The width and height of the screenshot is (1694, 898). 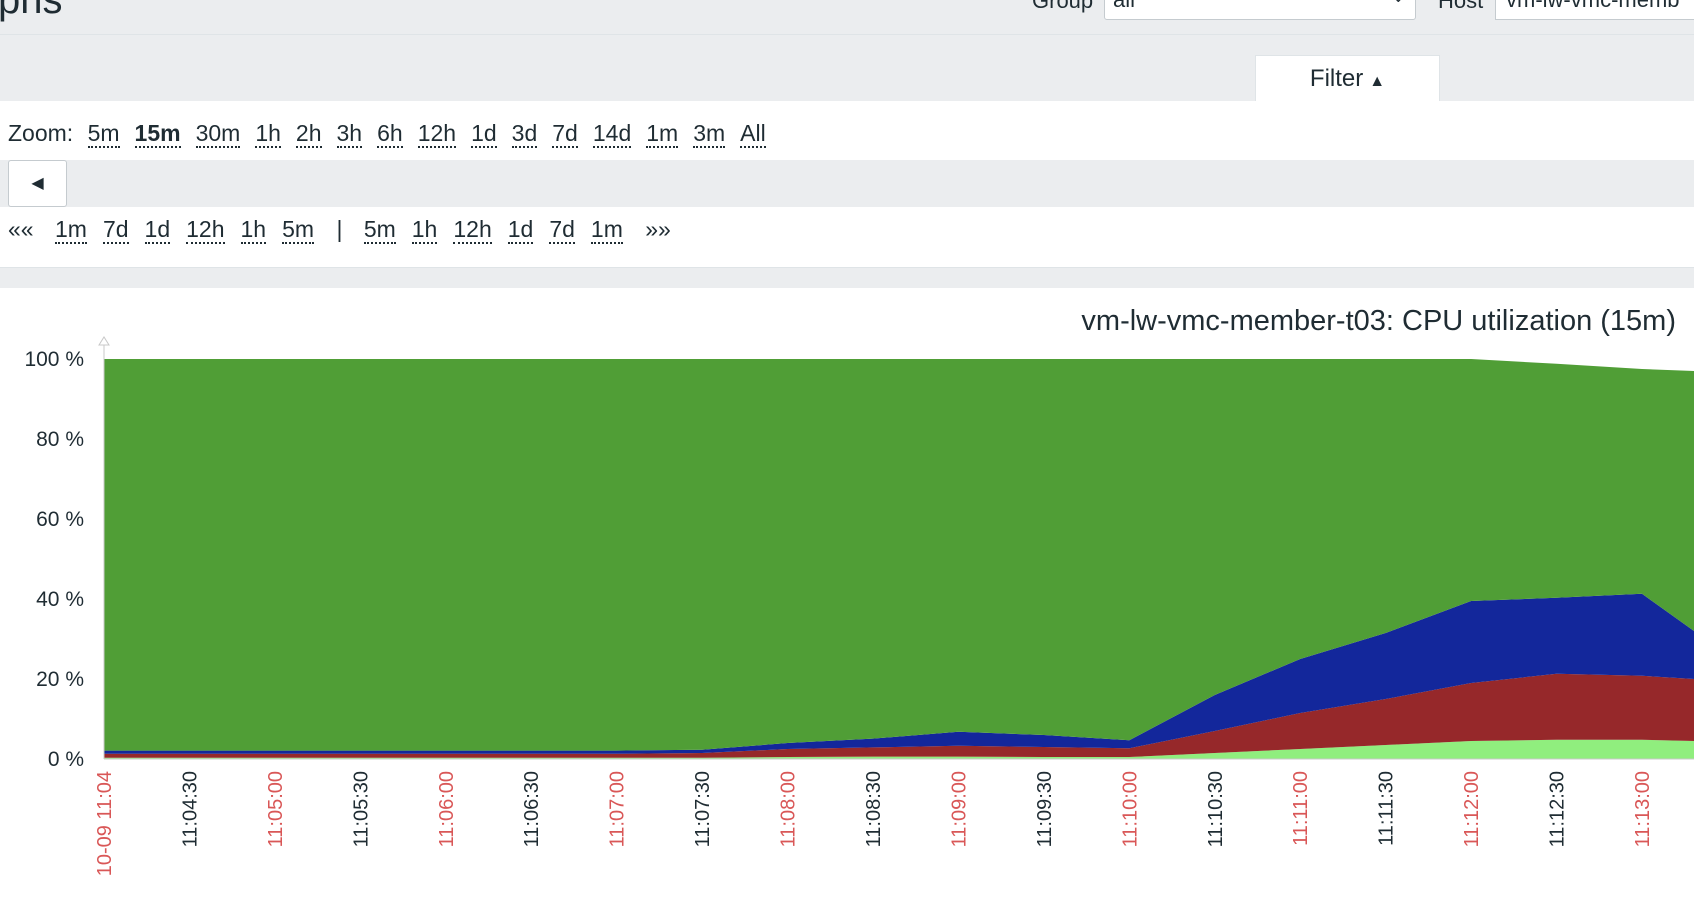 What do you see at coordinates (618, 809) in the screenshot?
I see `x-tick-label: 11:07:00` at bounding box center [618, 809].